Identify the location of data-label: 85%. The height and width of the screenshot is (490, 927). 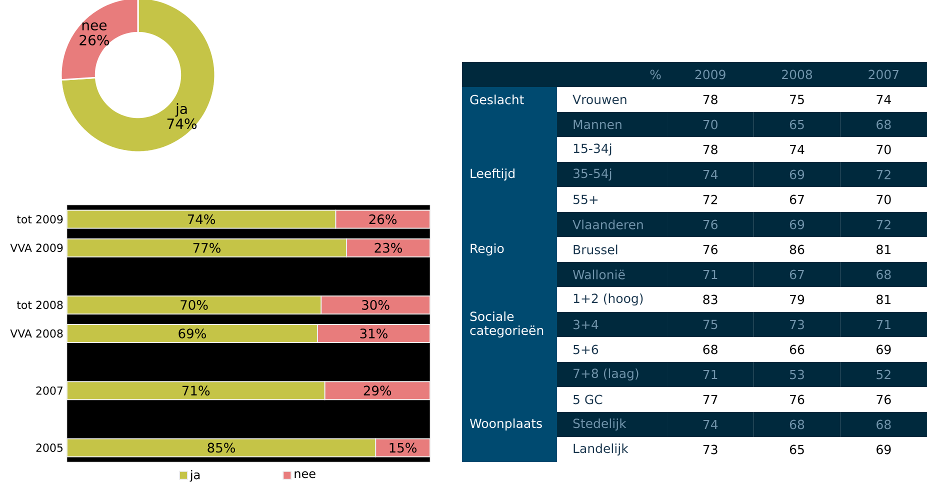
(222, 447).